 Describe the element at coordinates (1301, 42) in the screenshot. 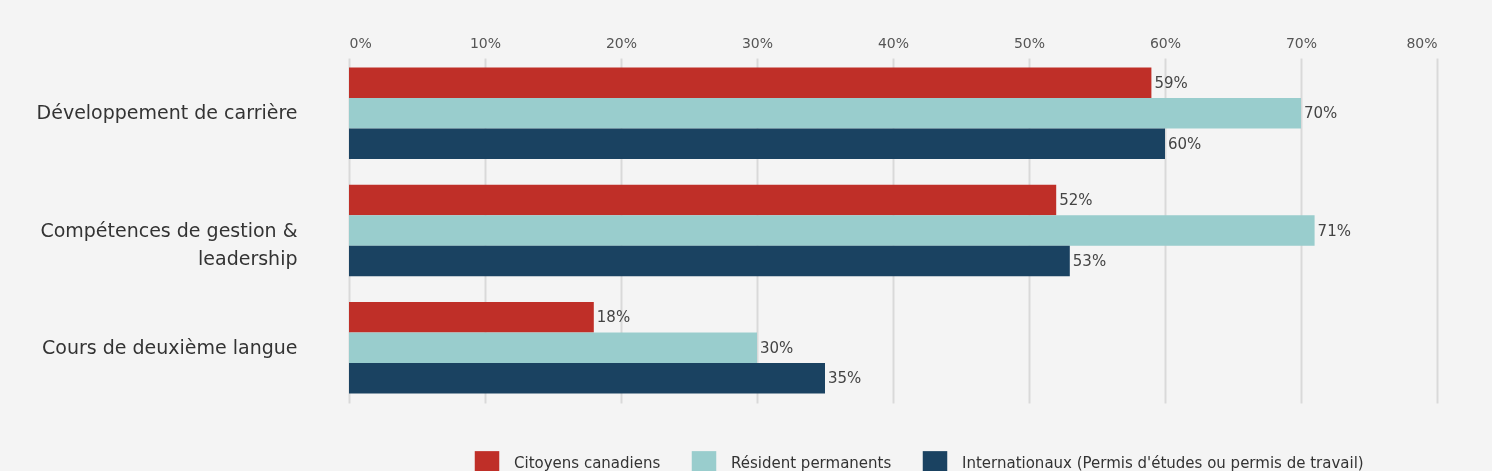

I see `x-tick-label: 70%` at that location.